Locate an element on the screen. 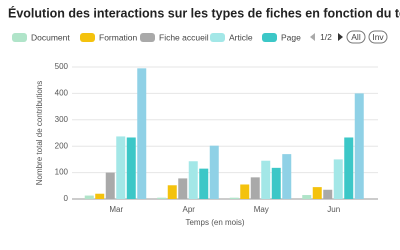  legend-label: Formation is located at coordinates (118, 37).